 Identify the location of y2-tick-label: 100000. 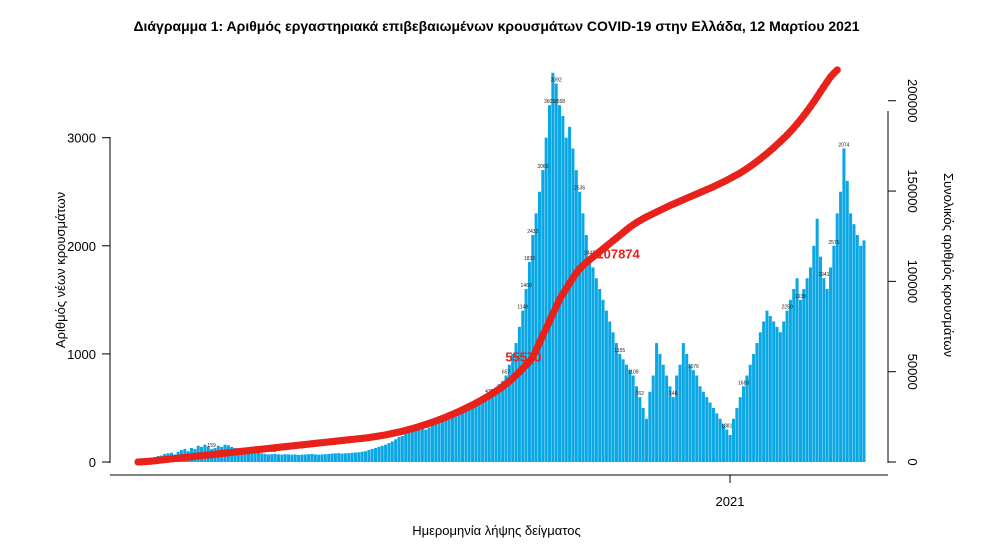
(912, 281).